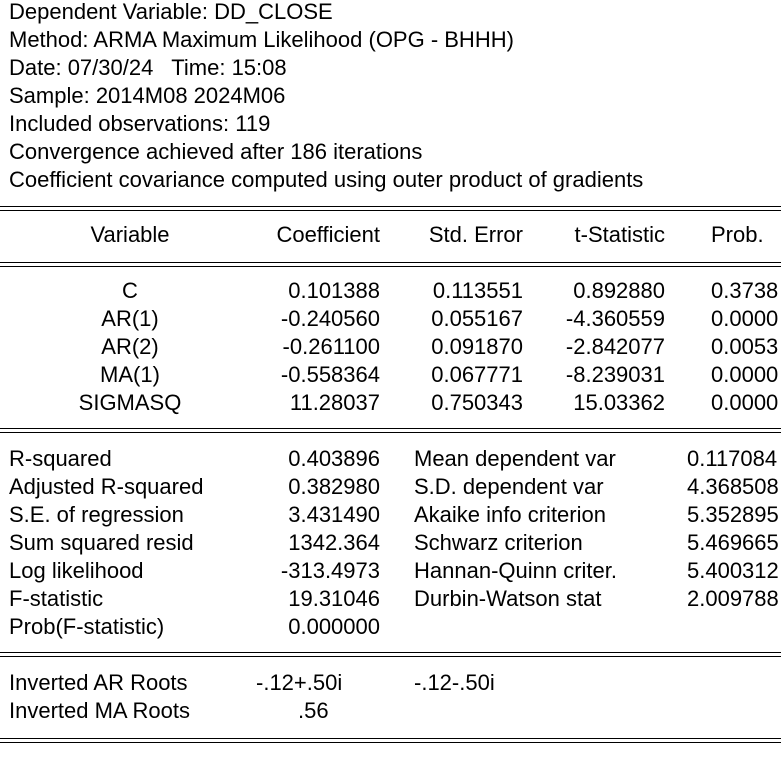 This screenshot has height=758, width=781. What do you see at coordinates (732, 458) in the screenshot?
I see `stat-value: 0.117084` at bounding box center [732, 458].